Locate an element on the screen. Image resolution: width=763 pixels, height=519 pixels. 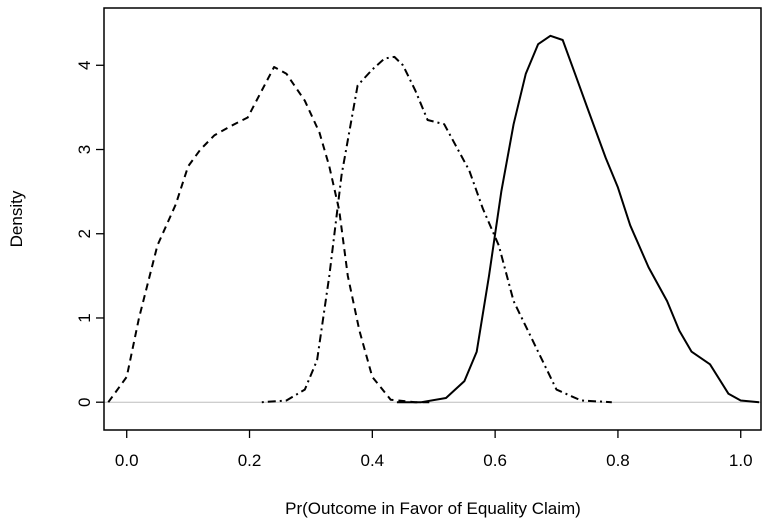
y-tick-label: 2 is located at coordinates (84, 233).